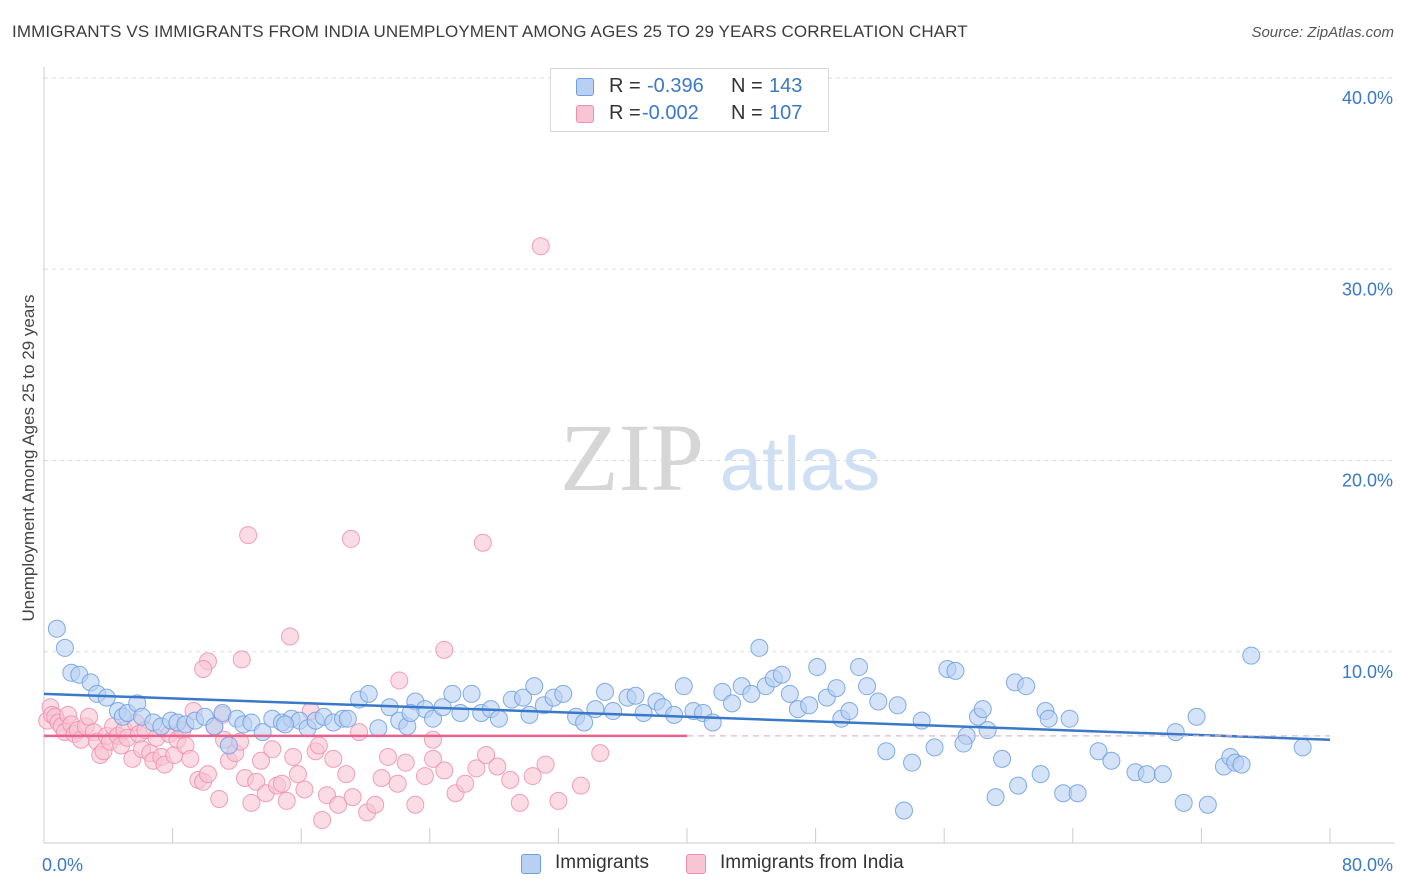  I want to click on immigrants-trend-line, so click(687, 716).